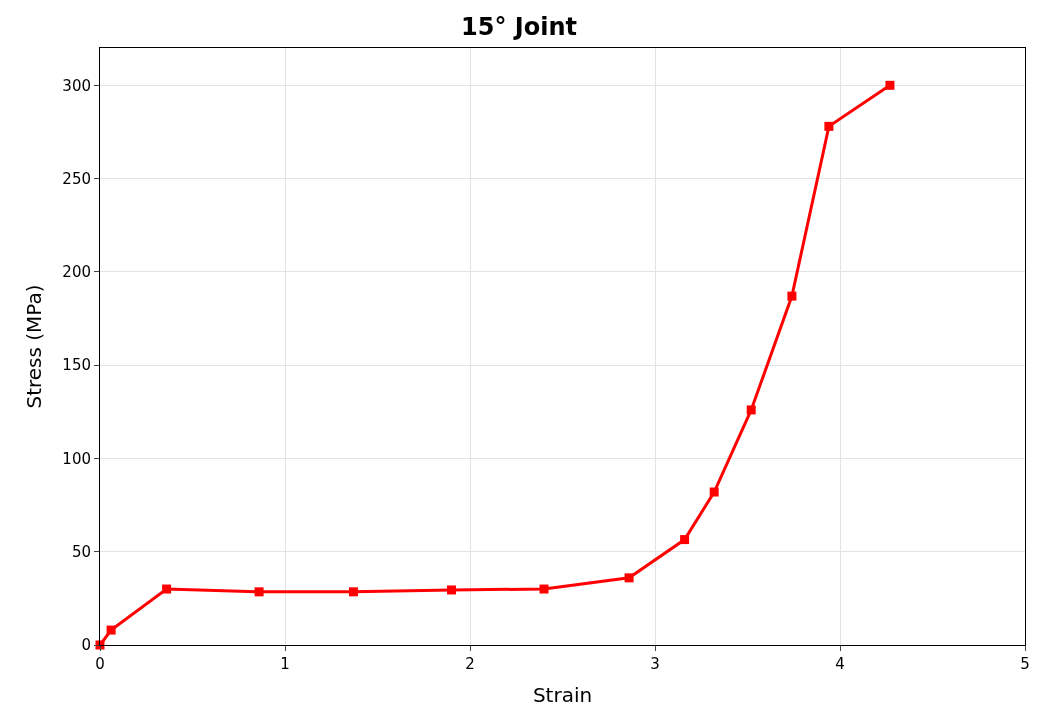 This screenshot has width=1038, height=713. I want to click on x-tick-label: 0, so click(100, 664).